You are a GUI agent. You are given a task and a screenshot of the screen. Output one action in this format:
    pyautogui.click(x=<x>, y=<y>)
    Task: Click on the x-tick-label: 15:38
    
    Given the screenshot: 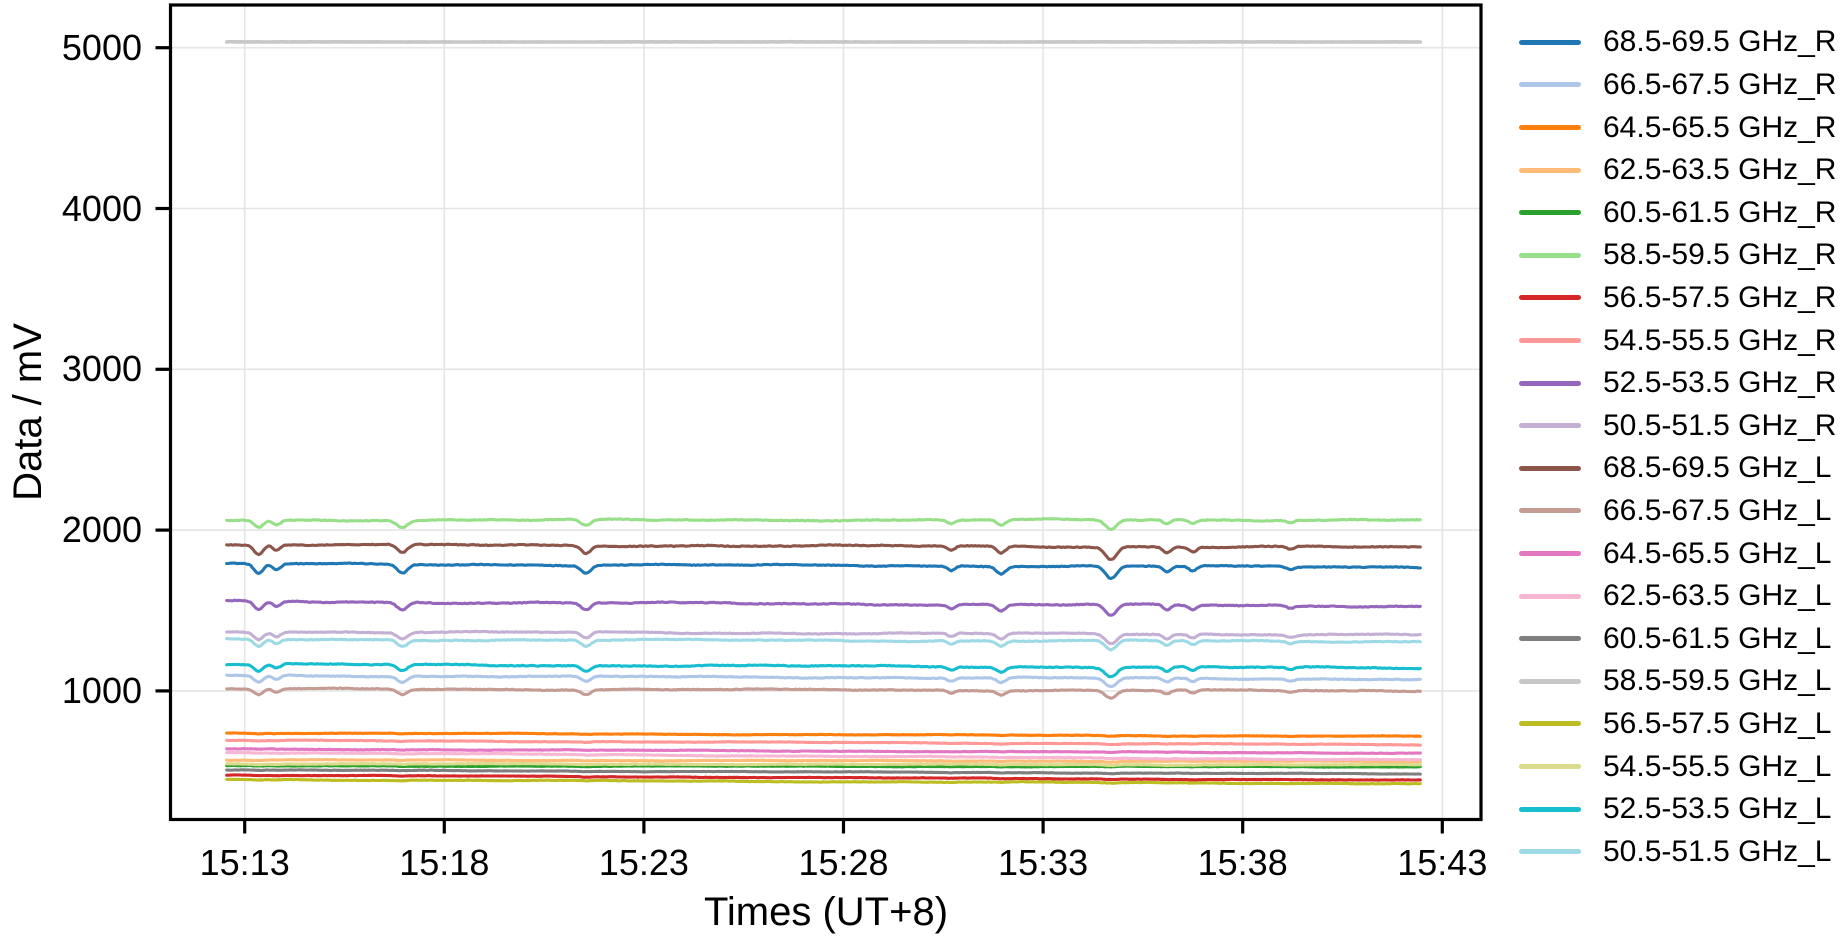 What is the action you would take?
    pyautogui.click(x=1242, y=862)
    